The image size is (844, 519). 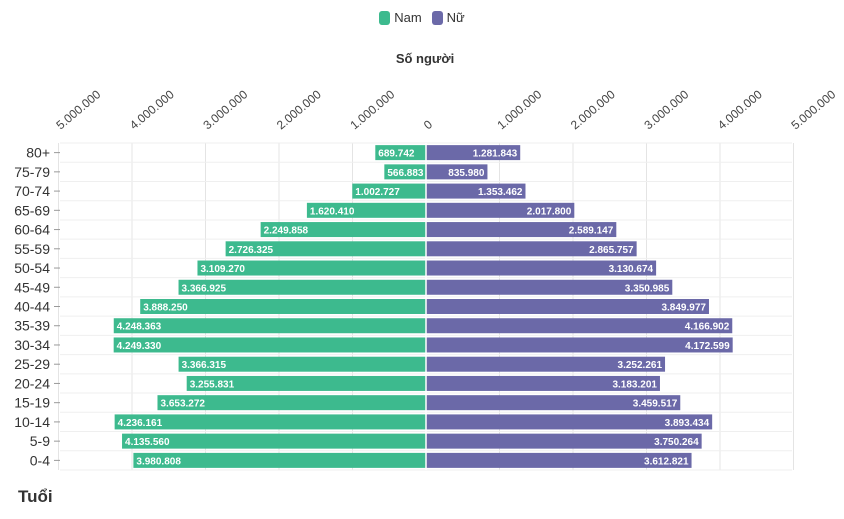 What do you see at coordinates (666, 461) in the screenshot?
I see `data-label-female: 3.612.821` at bounding box center [666, 461].